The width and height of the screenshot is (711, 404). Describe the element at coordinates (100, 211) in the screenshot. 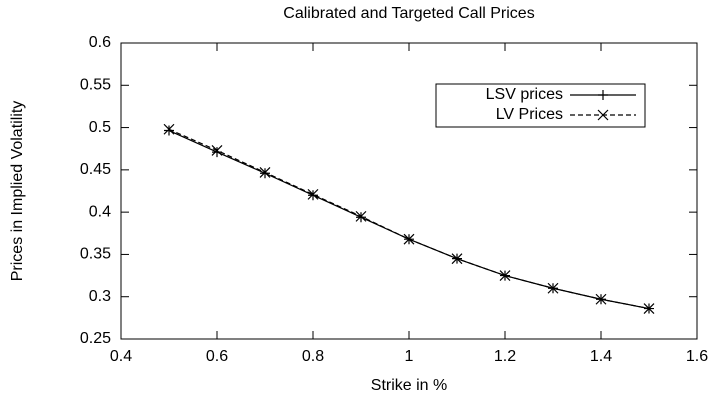

I see `y-tick-label: 0.4` at that location.